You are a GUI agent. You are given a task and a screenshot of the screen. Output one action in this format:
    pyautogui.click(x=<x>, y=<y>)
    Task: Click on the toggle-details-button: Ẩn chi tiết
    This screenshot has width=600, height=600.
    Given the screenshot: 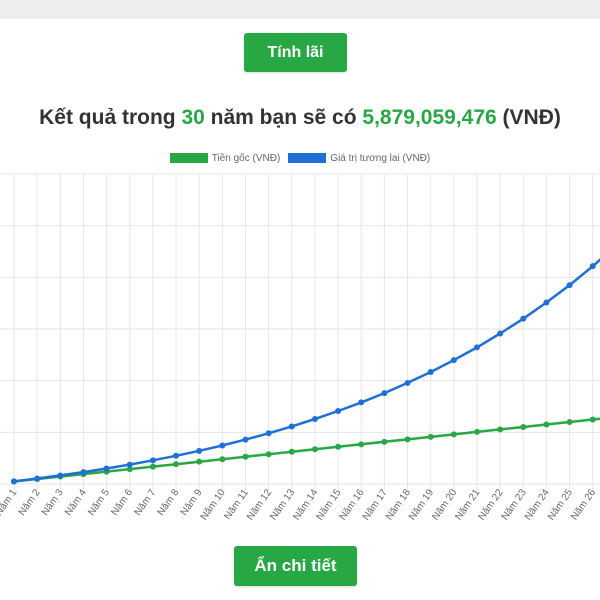 What is the action you would take?
    pyautogui.click(x=295, y=566)
    